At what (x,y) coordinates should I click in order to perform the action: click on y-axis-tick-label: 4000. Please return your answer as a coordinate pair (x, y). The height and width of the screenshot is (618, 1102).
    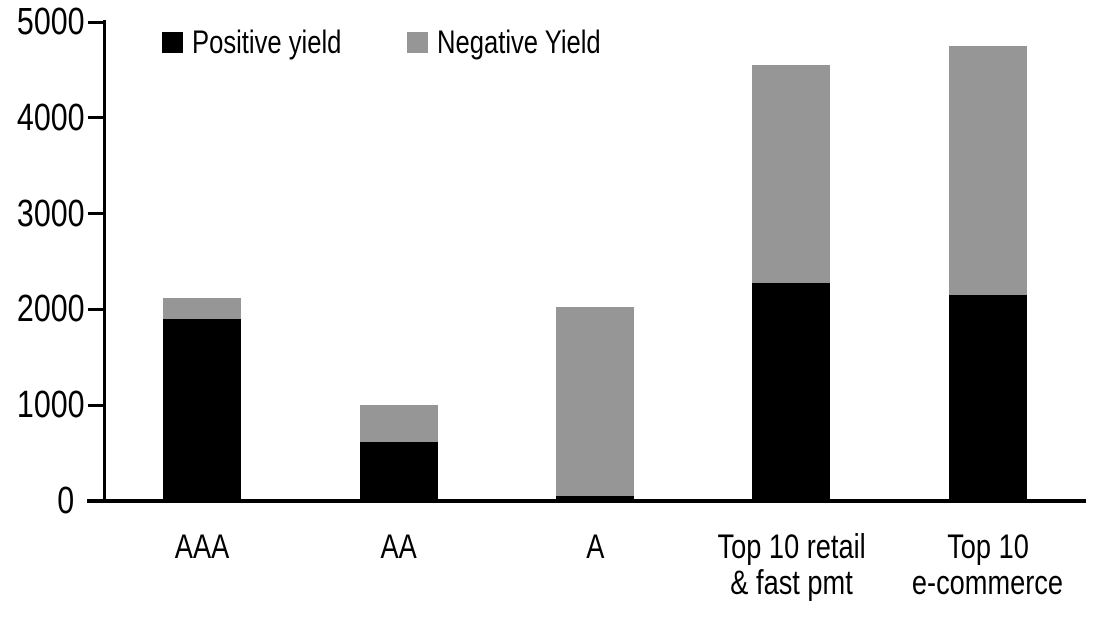
    Looking at the image, I should click on (50, 117).